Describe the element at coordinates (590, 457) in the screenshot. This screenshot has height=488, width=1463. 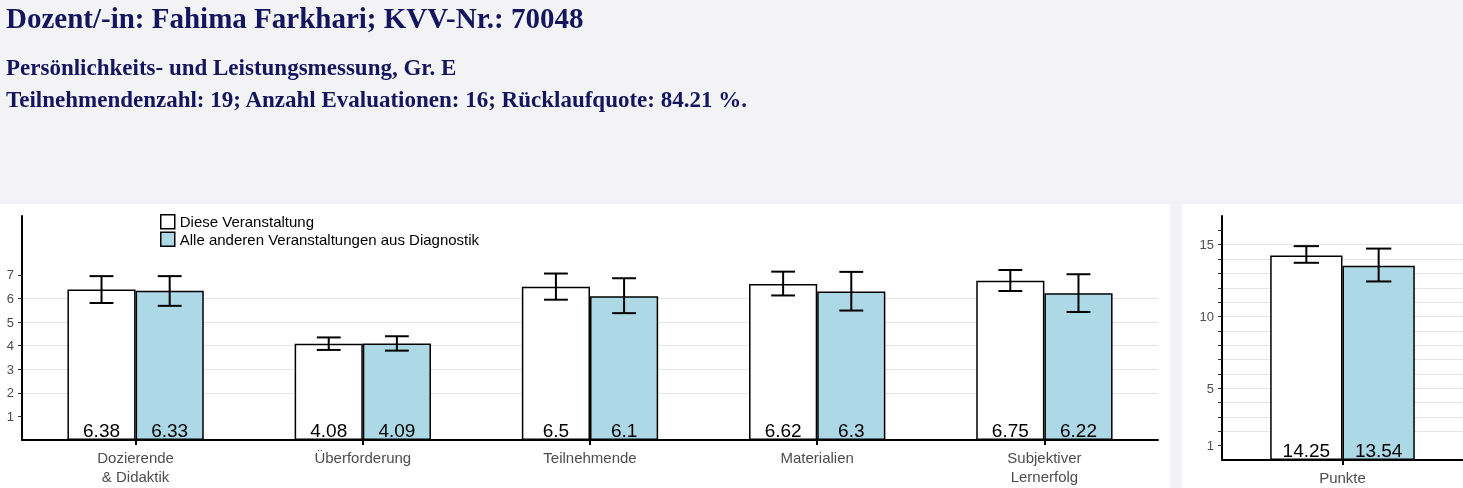
I see `x-tick-label: Teilnehmende` at that location.